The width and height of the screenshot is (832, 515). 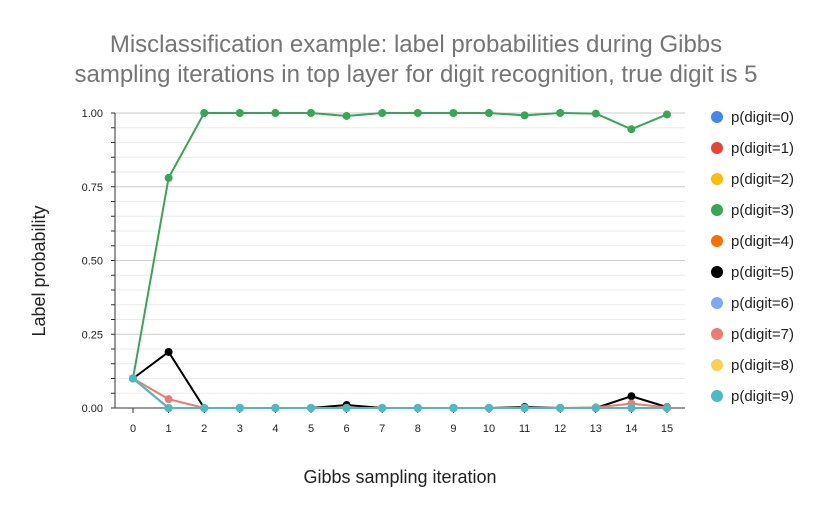 What do you see at coordinates (133, 429) in the screenshot?
I see `x-tick-label: 0` at bounding box center [133, 429].